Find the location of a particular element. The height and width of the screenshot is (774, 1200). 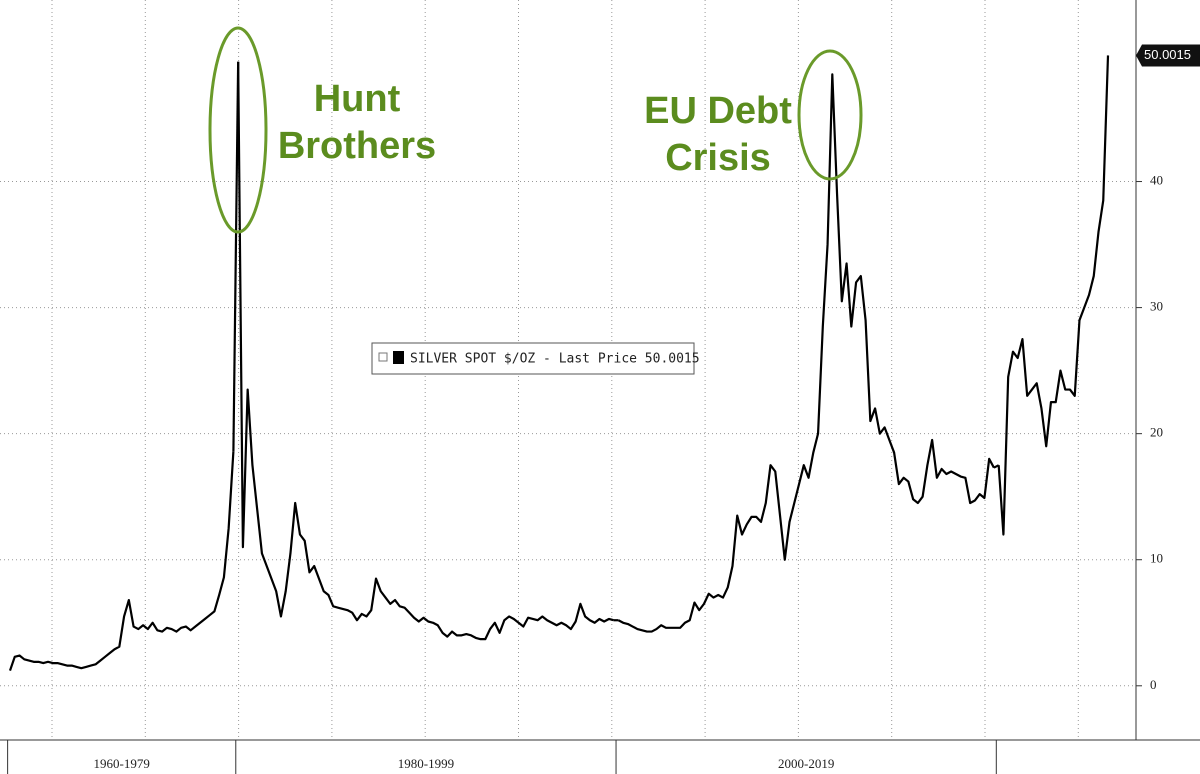

x-group-label: 2000-2019 is located at coordinates (806, 763).